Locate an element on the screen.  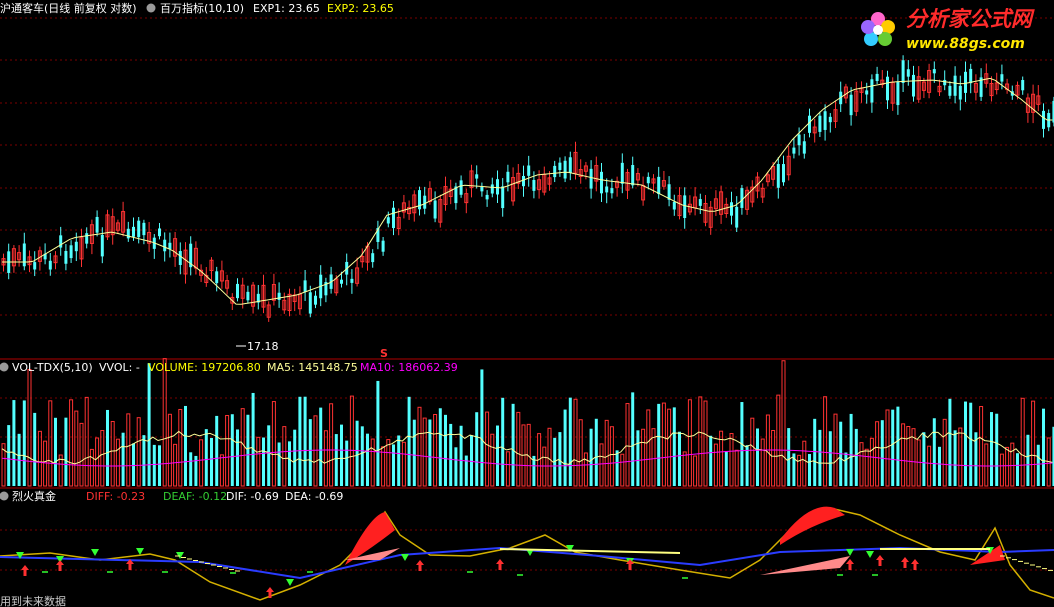
watermark-name: 分析家公式网 is located at coordinates (970, 19).